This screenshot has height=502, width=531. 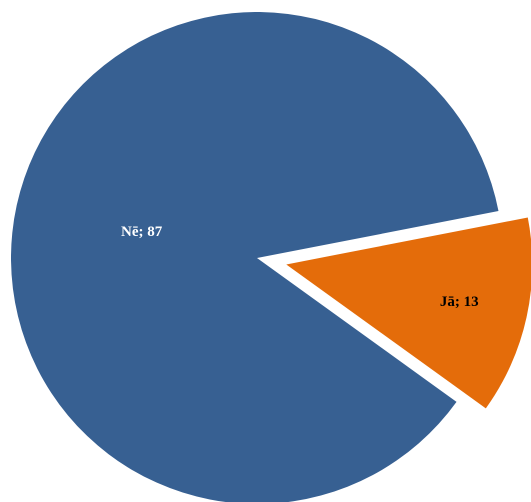 What do you see at coordinates (300, 267) in the screenshot?
I see `pie-labels: Nē; 87 Jā; 13` at bounding box center [300, 267].